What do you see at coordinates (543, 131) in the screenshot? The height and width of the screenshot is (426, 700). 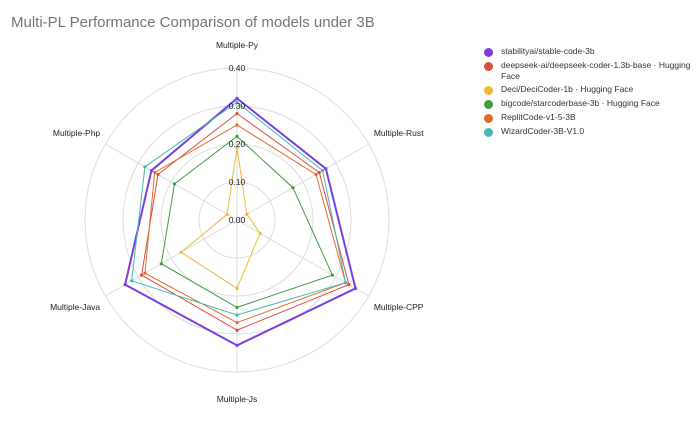 I see `legend-label: WizardCoder-3B-V1.0` at bounding box center [543, 131].